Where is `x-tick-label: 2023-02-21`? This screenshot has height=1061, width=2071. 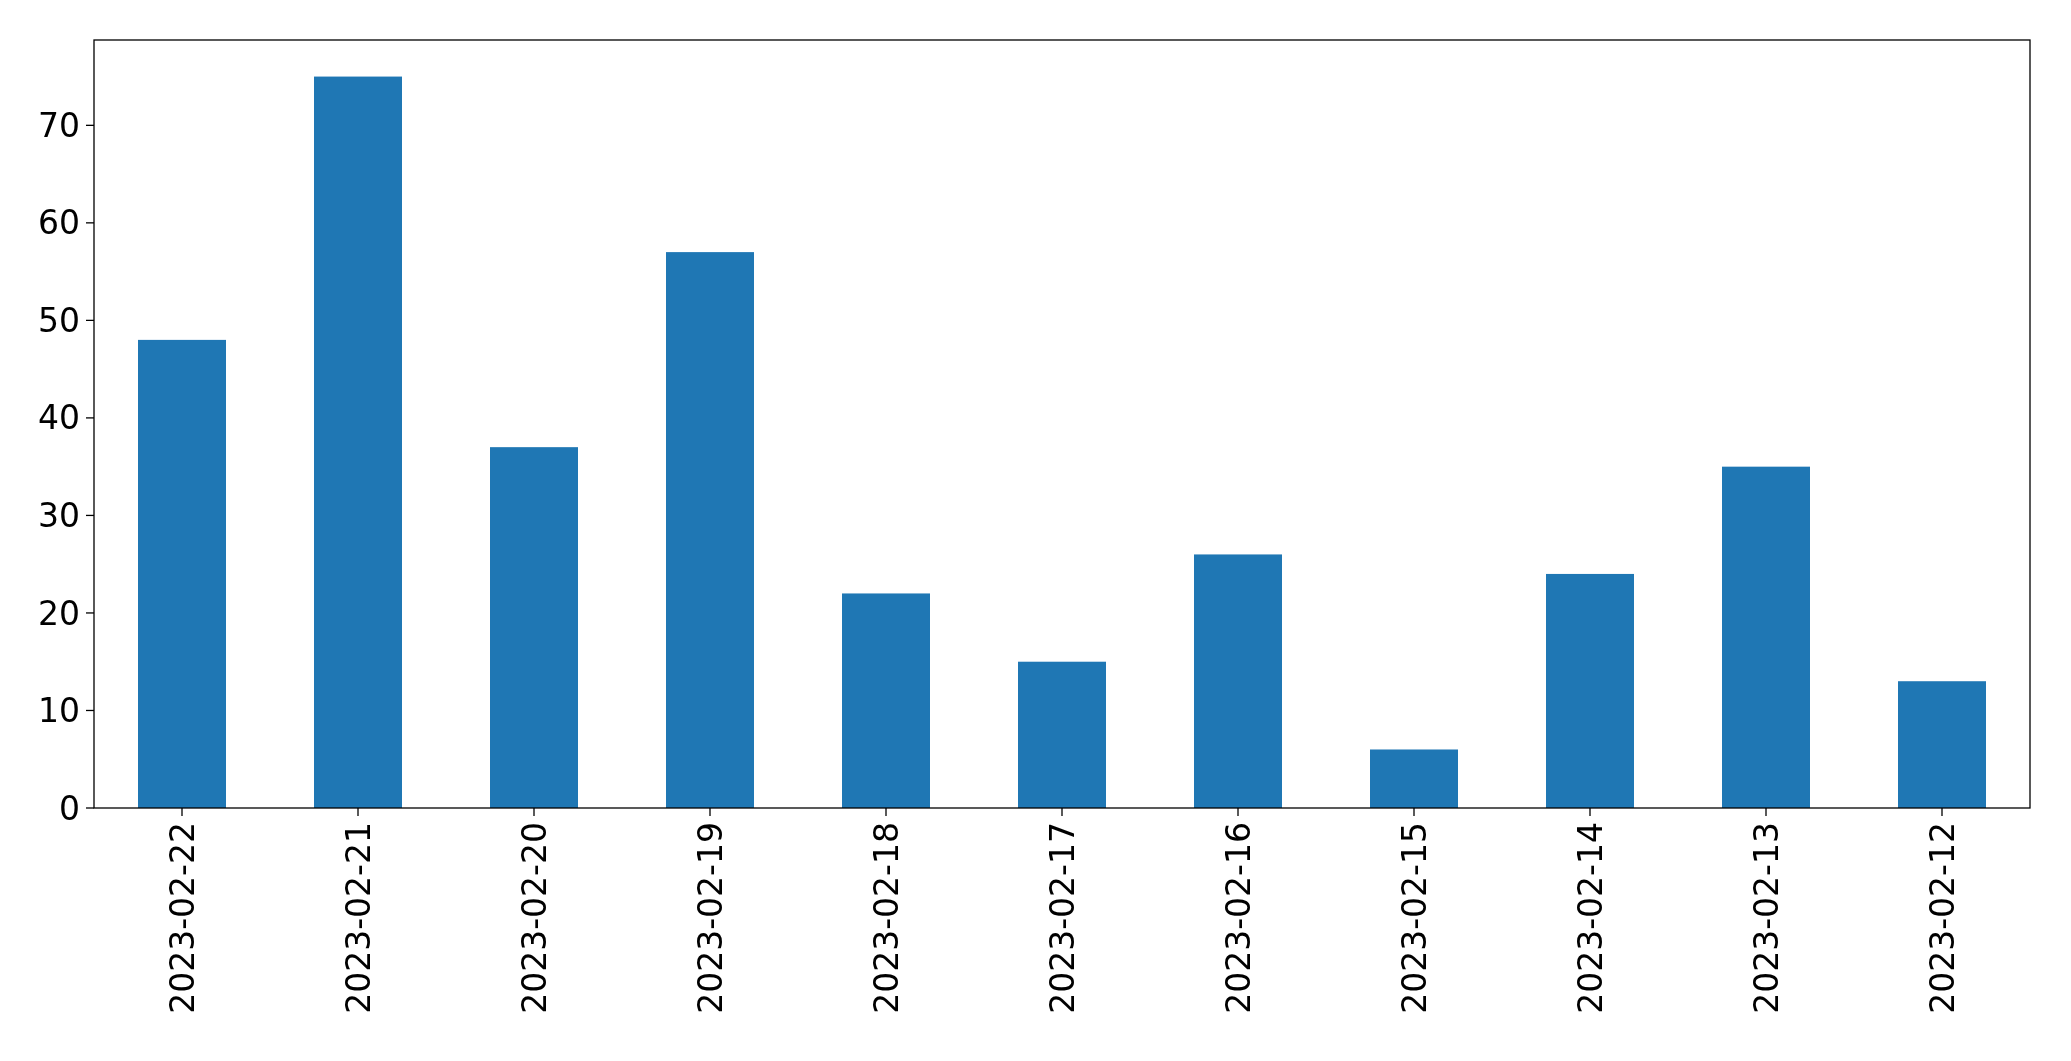 x-tick-label: 2023-02-21 is located at coordinates (358, 918).